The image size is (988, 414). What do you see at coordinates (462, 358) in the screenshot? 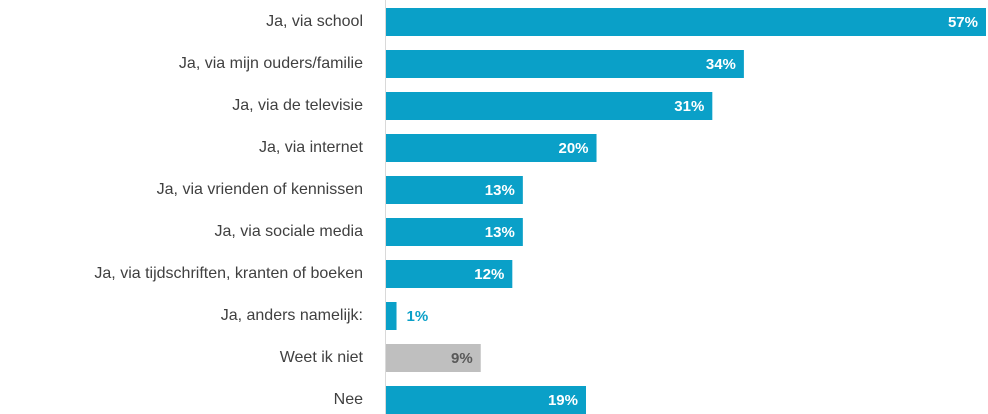
I see `value-label: 9%` at bounding box center [462, 358].